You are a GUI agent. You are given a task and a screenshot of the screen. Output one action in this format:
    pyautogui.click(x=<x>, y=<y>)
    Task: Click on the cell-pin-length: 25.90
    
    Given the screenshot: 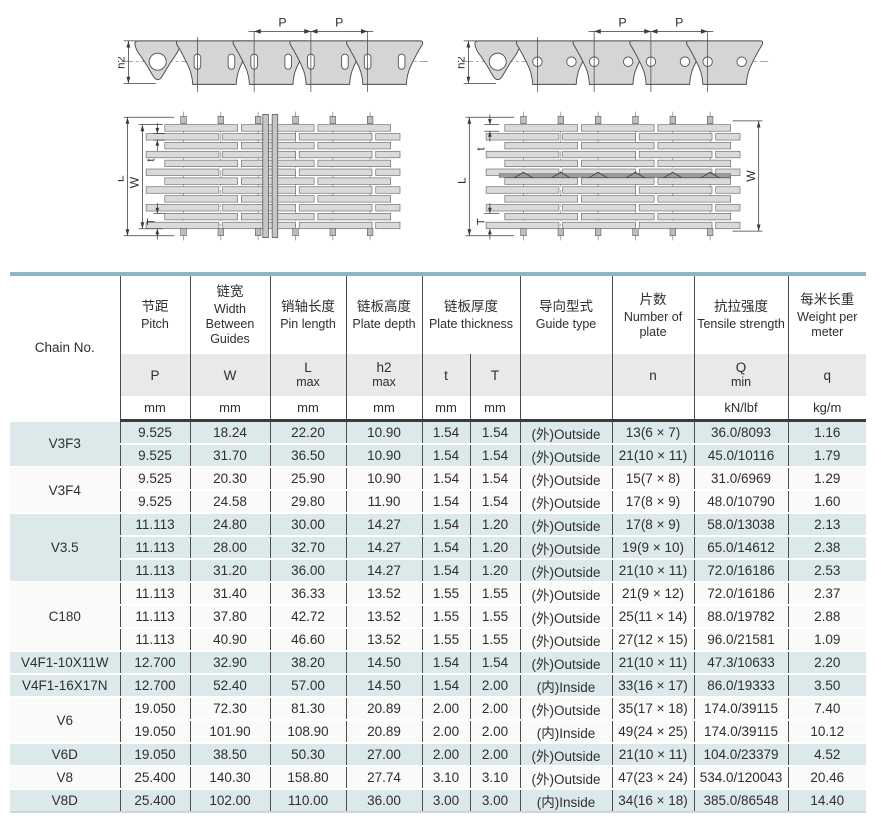 What is the action you would take?
    pyautogui.click(x=308, y=478)
    